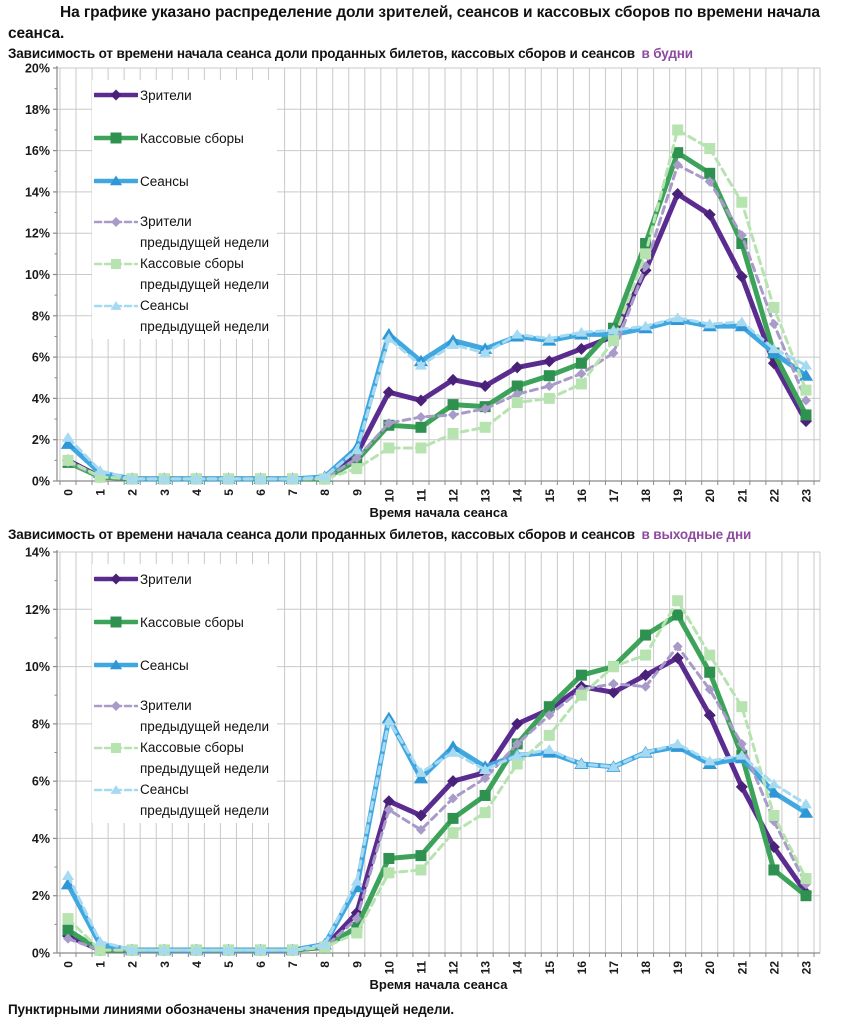 The image size is (842, 1027). I want to click on legend-label: Сеансы, so click(164, 181).